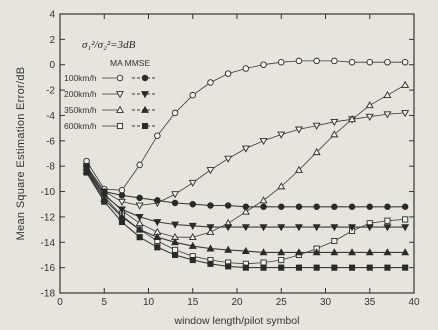 Image resolution: width=438 pixels, height=330 pixels. Describe the element at coordinates (48, 243) in the screenshot. I see `y-tick-label: -14` at that location.